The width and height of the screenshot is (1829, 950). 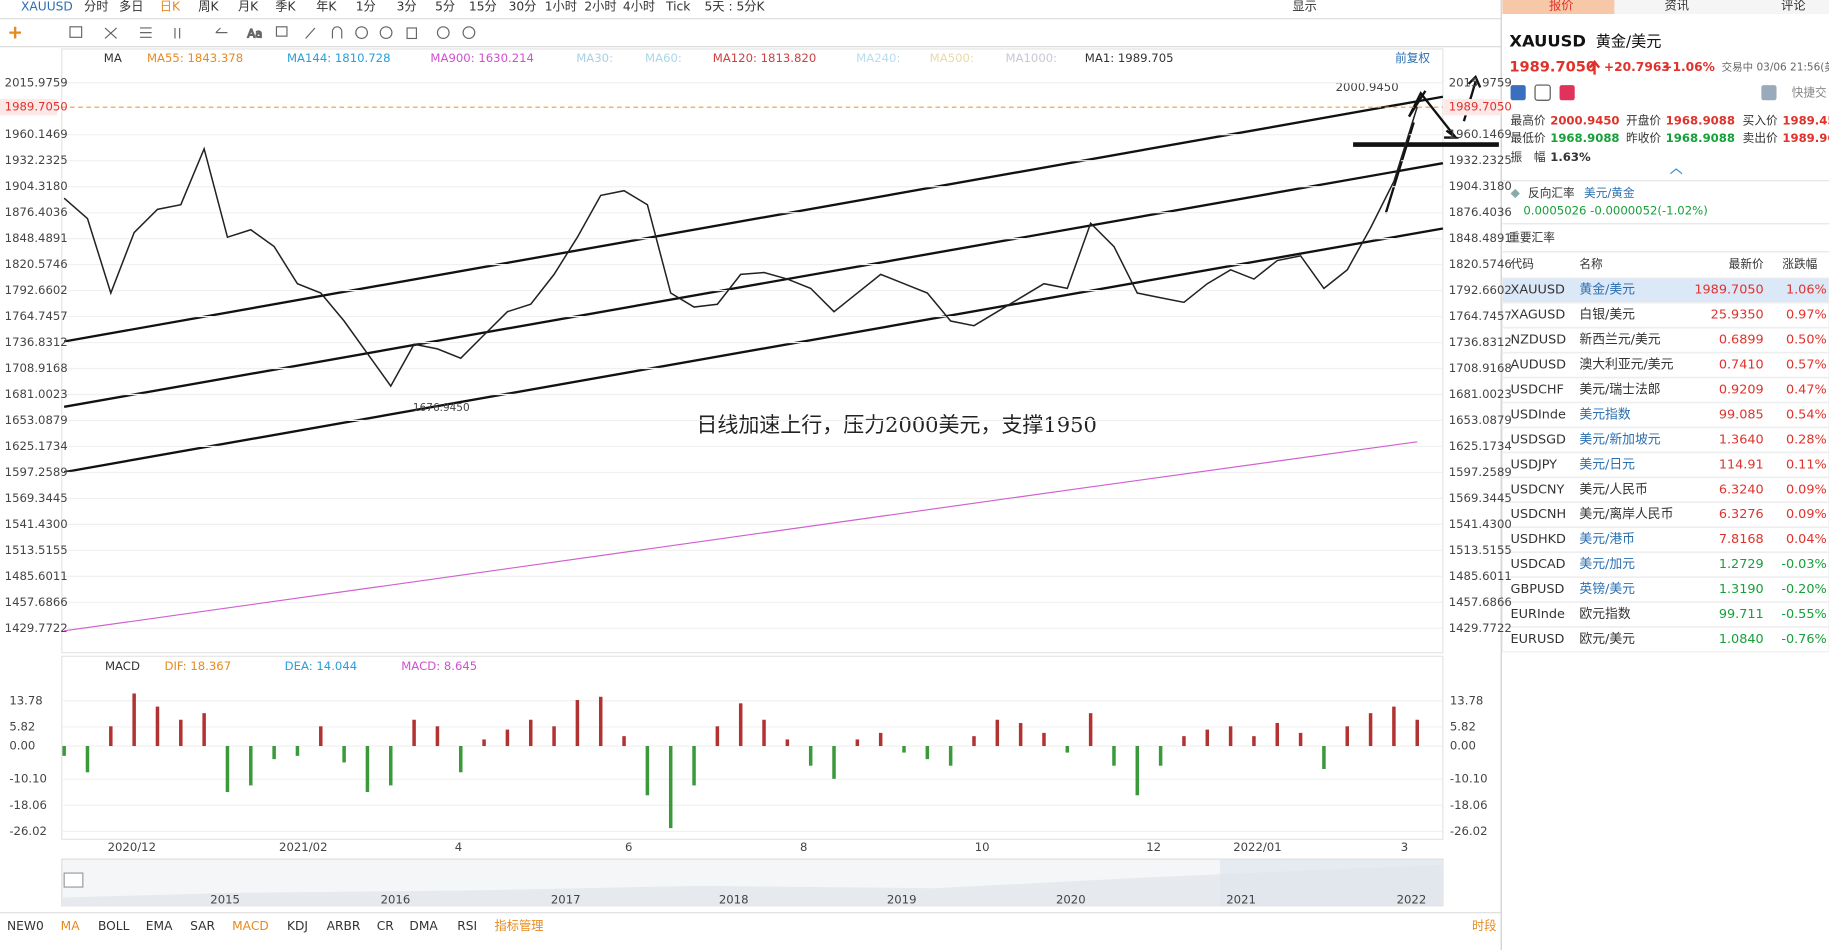 I want to click on quote-row: XAUUSD 黄金/美元 1989.7050 1.06%, so click(x=1665, y=290).